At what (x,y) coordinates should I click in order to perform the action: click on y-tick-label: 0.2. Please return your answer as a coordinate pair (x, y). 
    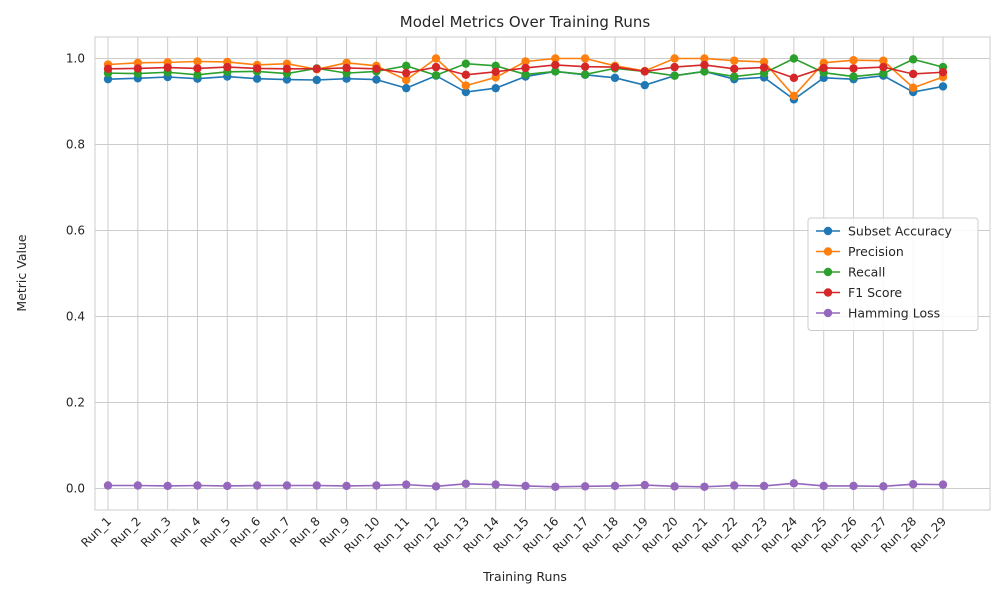
    Looking at the image, I should click on (75, 403).